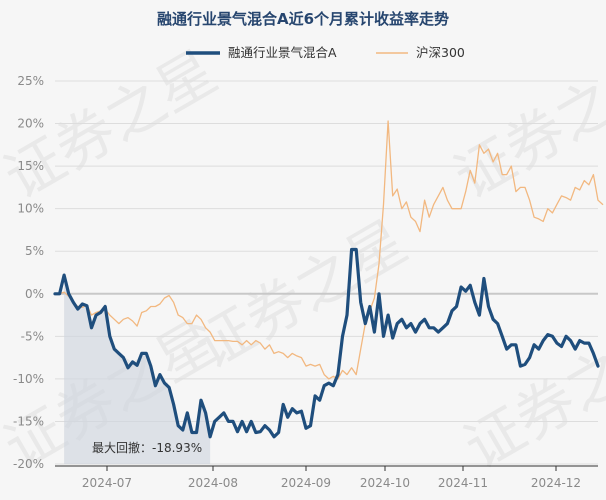 The image size is (606, 500). I want to click on max-drawdown-area, so click(137, 369).